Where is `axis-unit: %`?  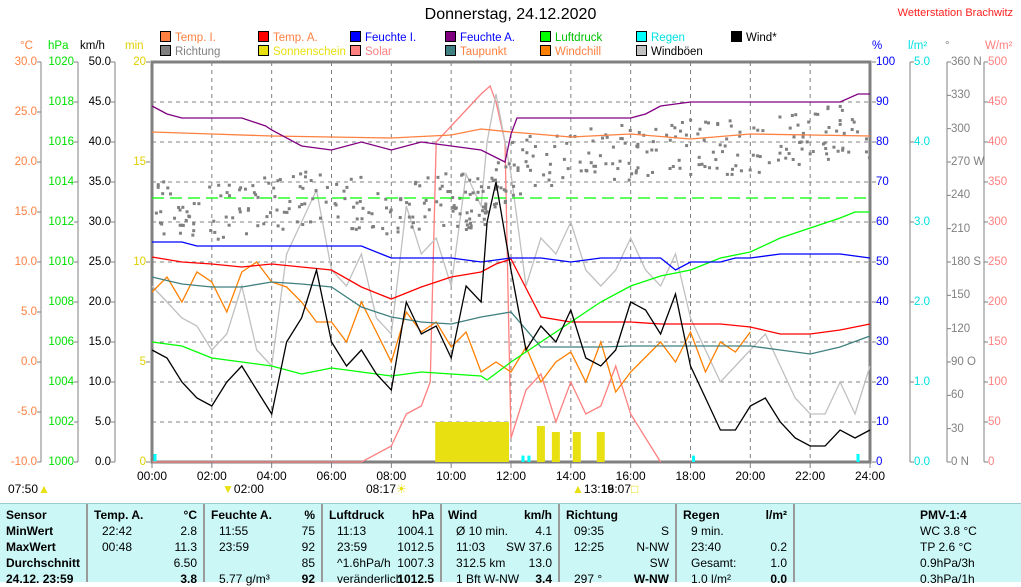 axis-unit: % is located at coordinates (877, 46).